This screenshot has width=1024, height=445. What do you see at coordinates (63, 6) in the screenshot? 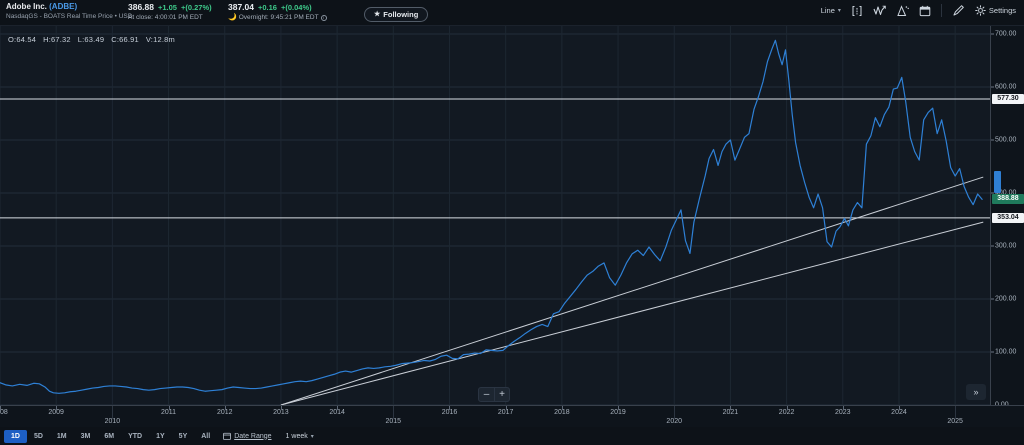
I see `ticker-symbol: (ADBE)` at bounding box center [63, 6].